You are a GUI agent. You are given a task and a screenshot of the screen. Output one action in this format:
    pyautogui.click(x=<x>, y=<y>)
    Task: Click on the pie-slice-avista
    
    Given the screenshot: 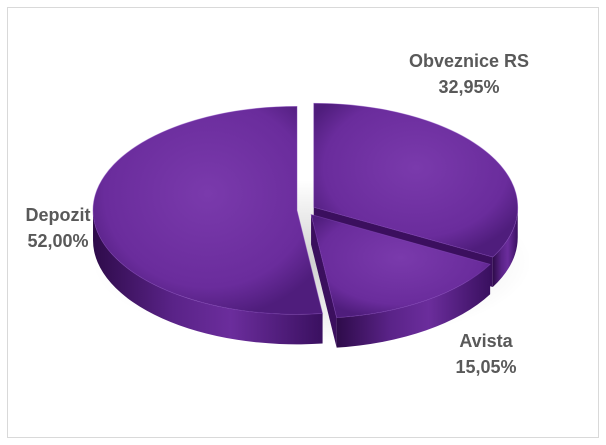 What is the action you would take?
    pyautogui.click(x=400, y=266)
    